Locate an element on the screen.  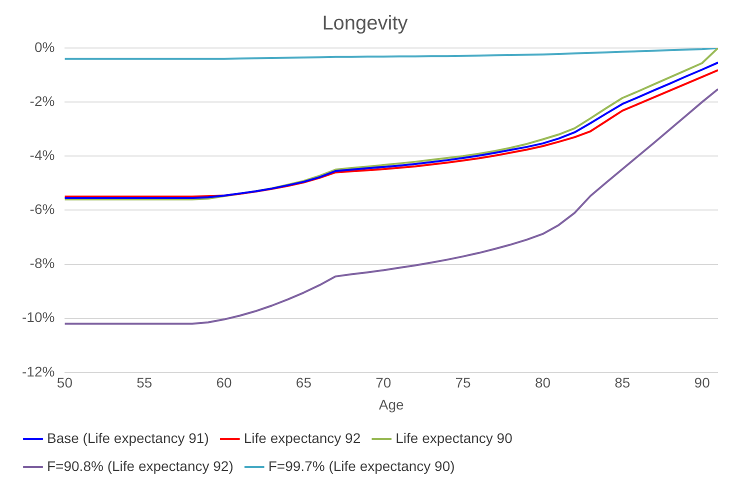
x-tick-label: 80 is located at coordinates (542, 382).